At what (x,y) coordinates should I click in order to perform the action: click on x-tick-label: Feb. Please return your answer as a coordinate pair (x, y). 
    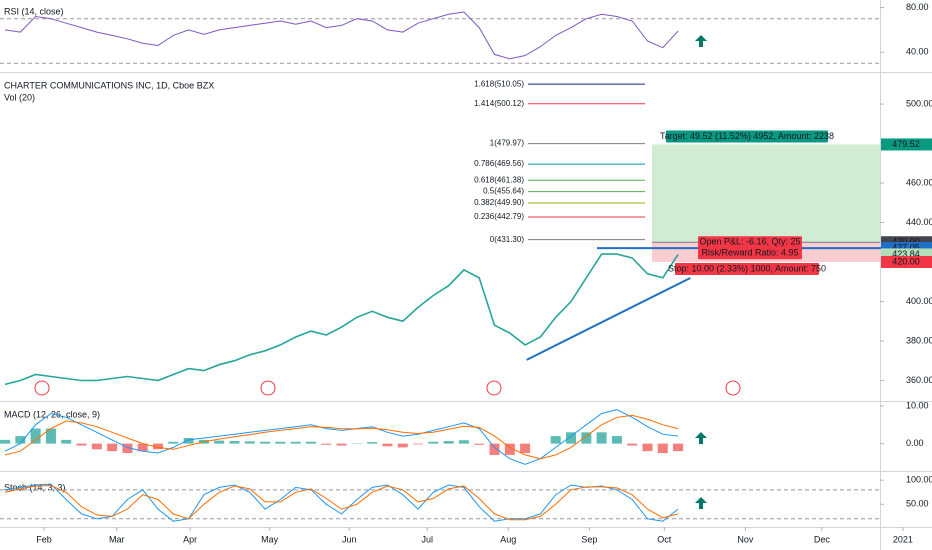
    Looking at the image, I should click on (44, 539).